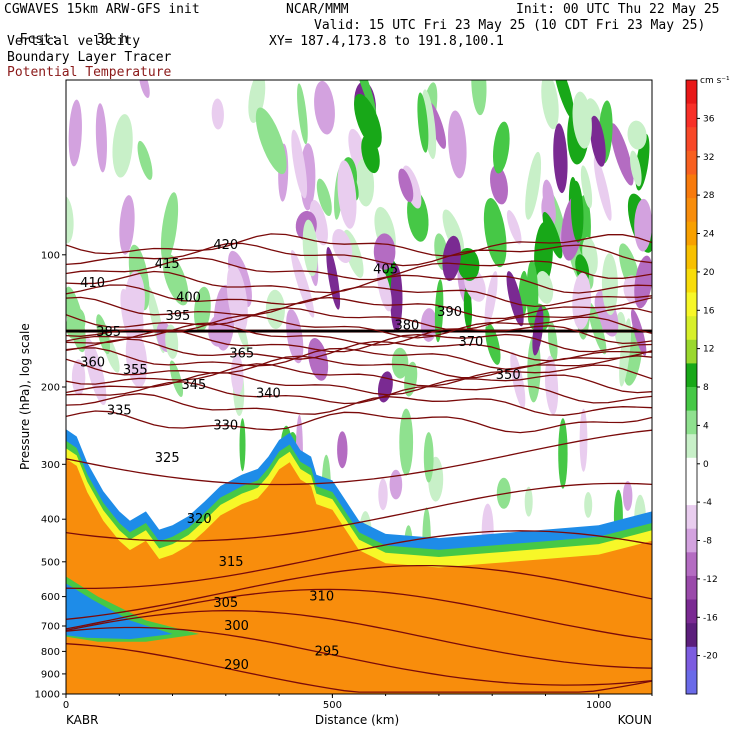 This screenshot has width=740, height=740. I want to click on forecast-hours: 39 h, so click(112, 39).